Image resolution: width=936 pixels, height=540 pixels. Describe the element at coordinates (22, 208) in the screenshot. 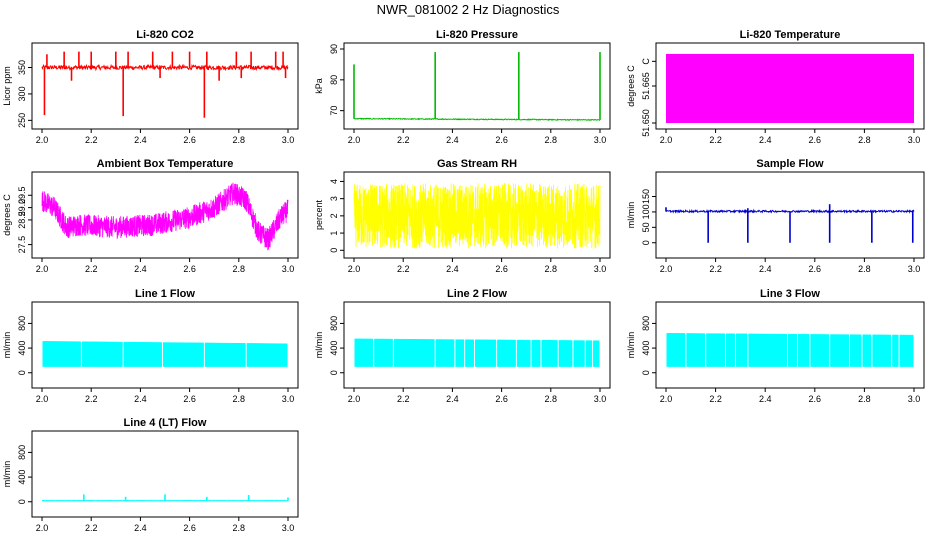

I see `y-tick-label: 29.0` at that location.